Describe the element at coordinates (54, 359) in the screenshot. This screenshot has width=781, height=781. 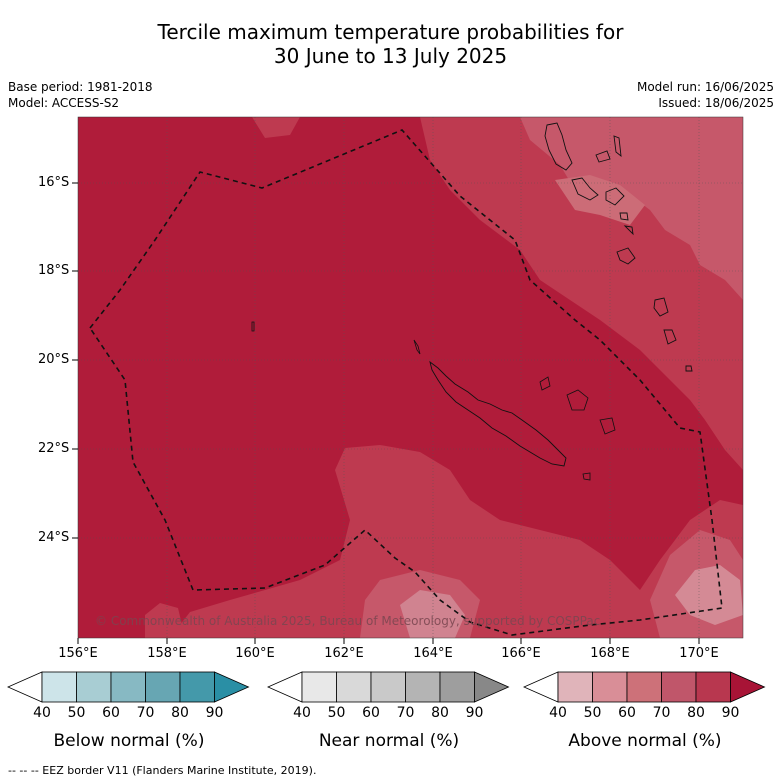
I see `lat-label-20s: 20°S` at that location.